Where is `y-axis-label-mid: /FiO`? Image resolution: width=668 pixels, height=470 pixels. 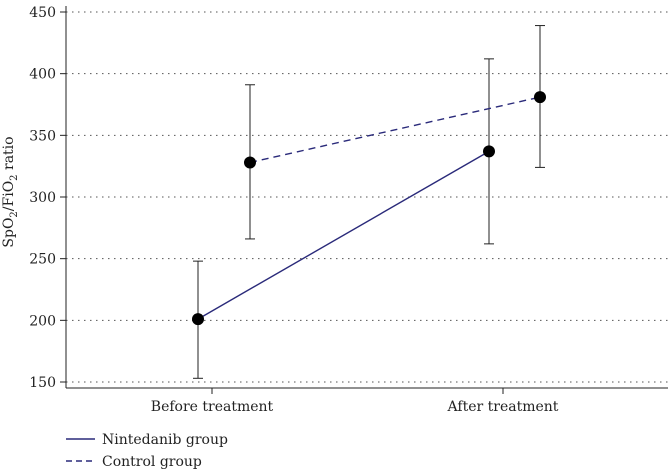 y-axis-label-mid: /FiO is located at coordinates (9, 196).